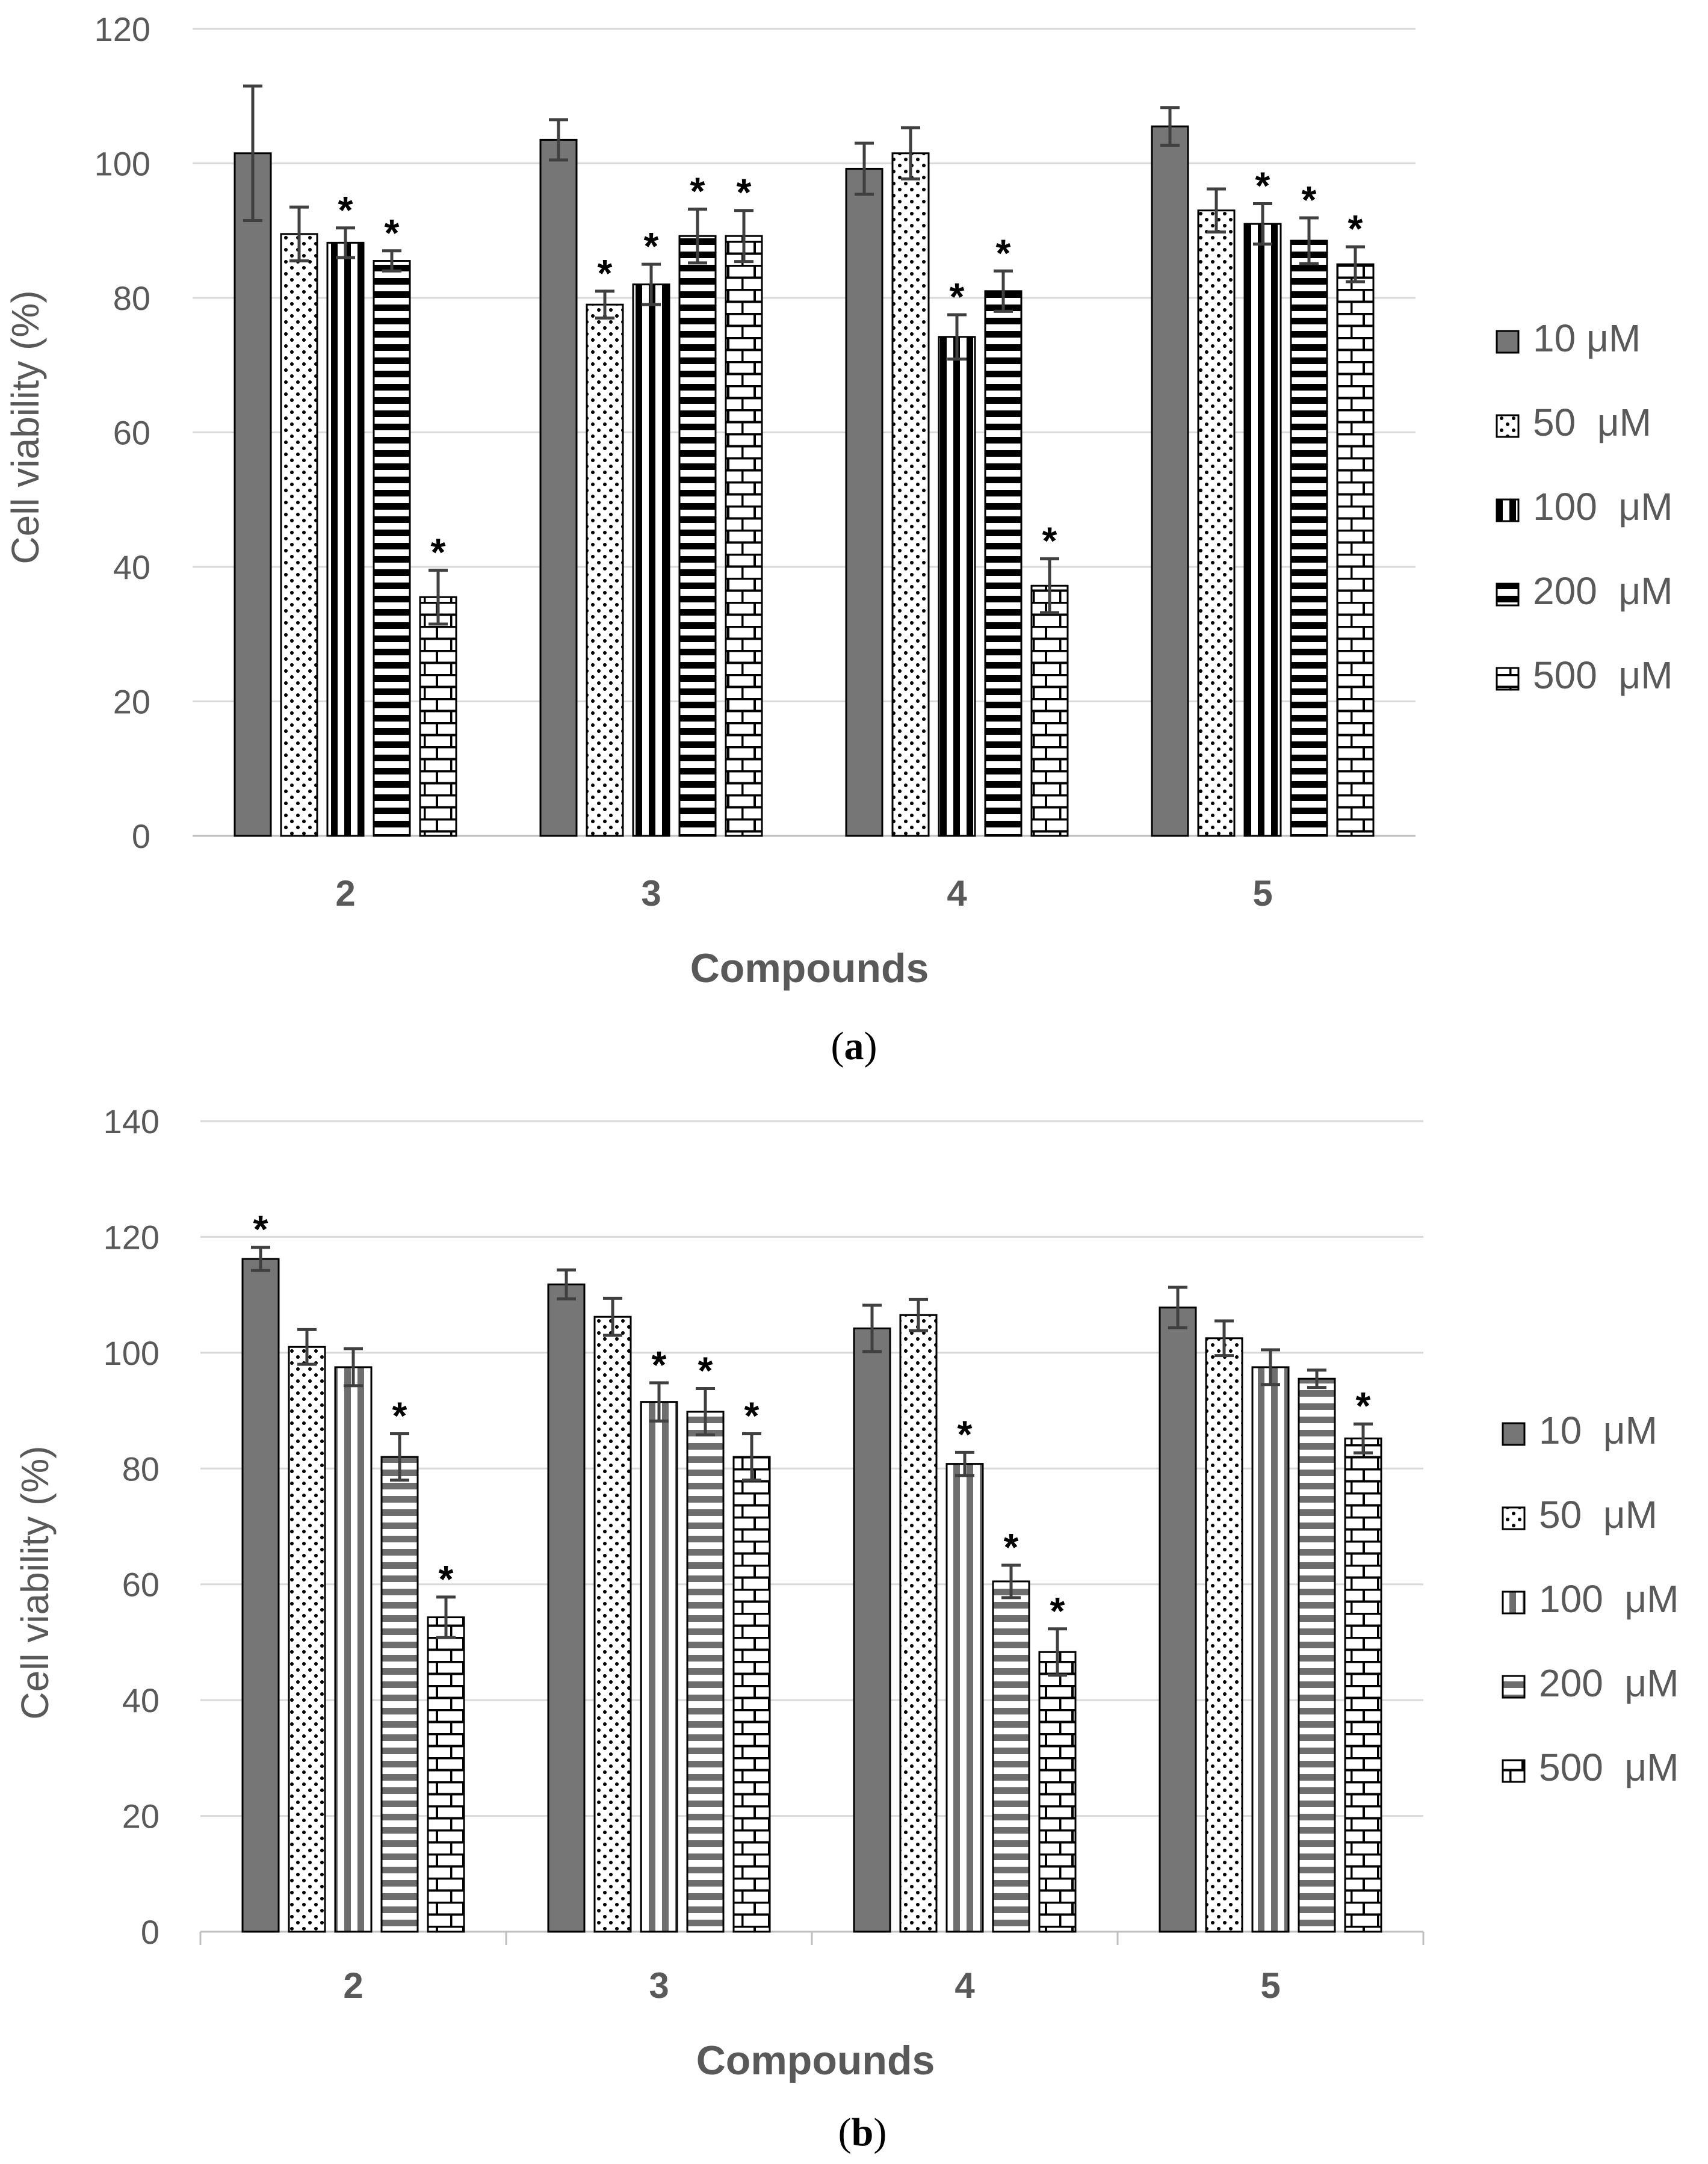 Image resolution: width=1708 pixels, height=2164 pixels. Describe the element at coordinates (1603, 506) in the screenshot. I see `legend-label: 100 μM` at that location.